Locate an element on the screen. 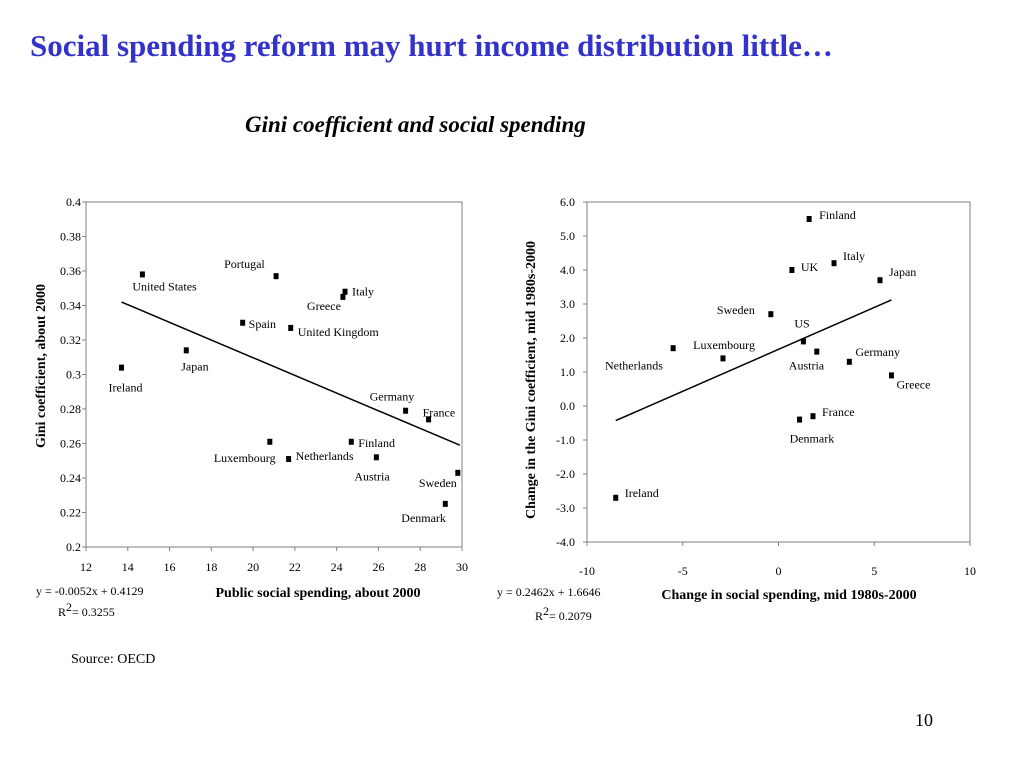 The image size is (1024, 768). x-tick-label: 20 is located at coordinates (253, 567).